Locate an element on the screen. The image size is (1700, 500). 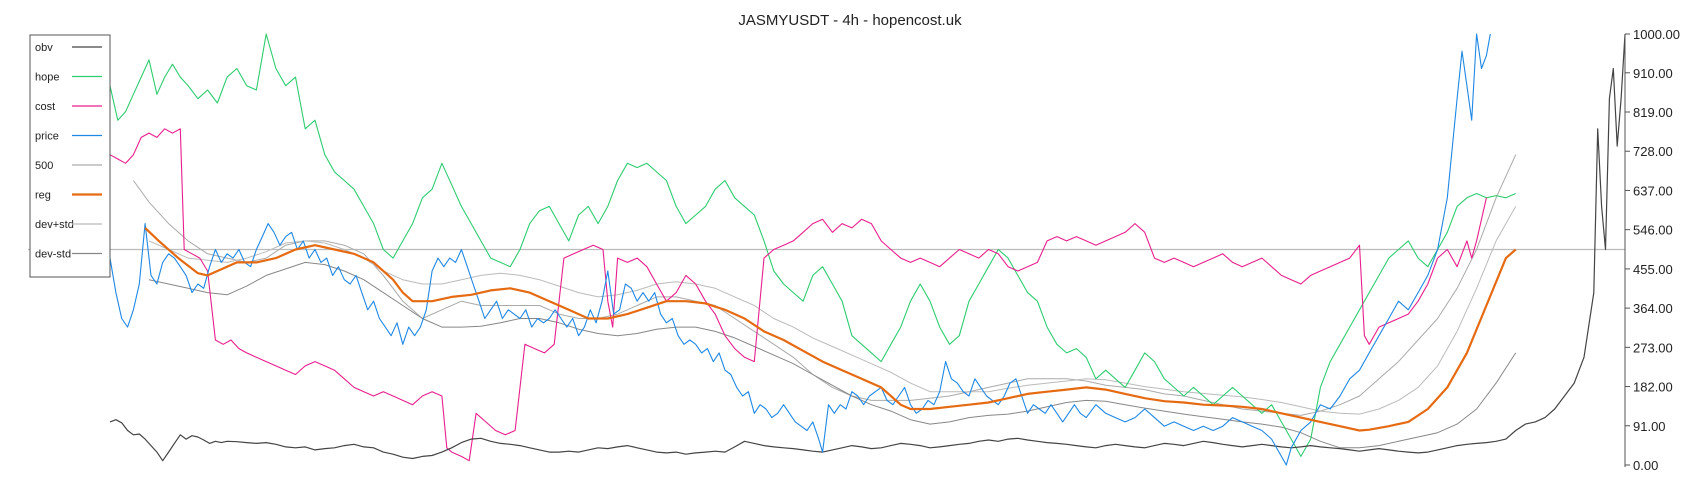
legend-label: hope is located at coordinates (47, 78).